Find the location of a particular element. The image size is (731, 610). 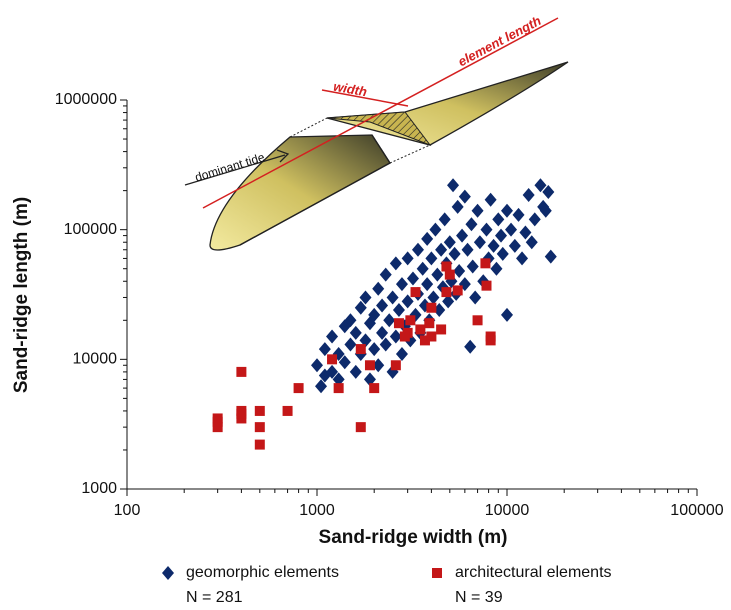

y-axis-label: Sand-ridge length (m) is located at coordinates (21, 295).